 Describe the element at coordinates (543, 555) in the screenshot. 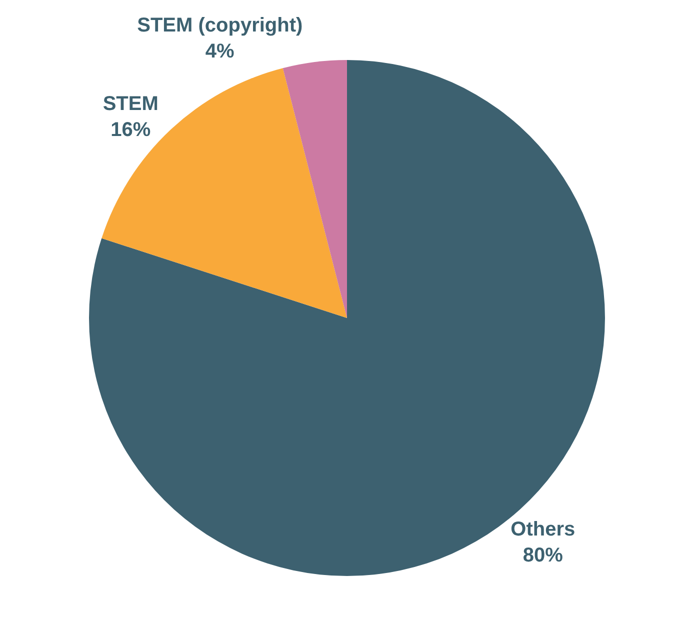

I see `data-label: 80%` at that location.